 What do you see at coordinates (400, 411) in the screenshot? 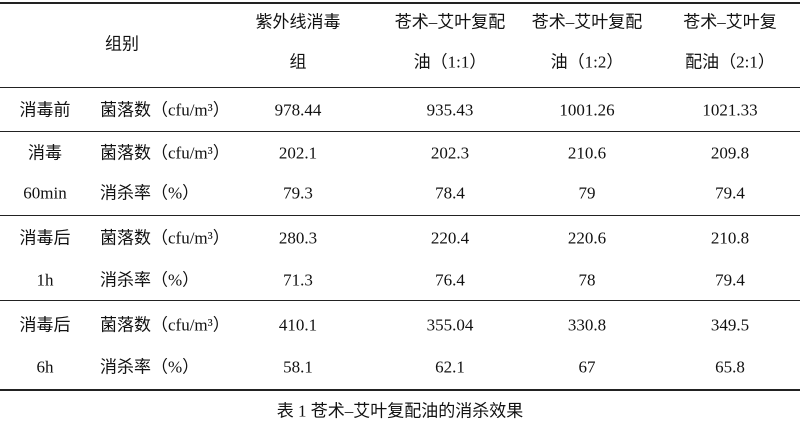
I see `caption: 表 1 苍术–艾叶复配油的消杀效果` at bounding box center [400, 411].